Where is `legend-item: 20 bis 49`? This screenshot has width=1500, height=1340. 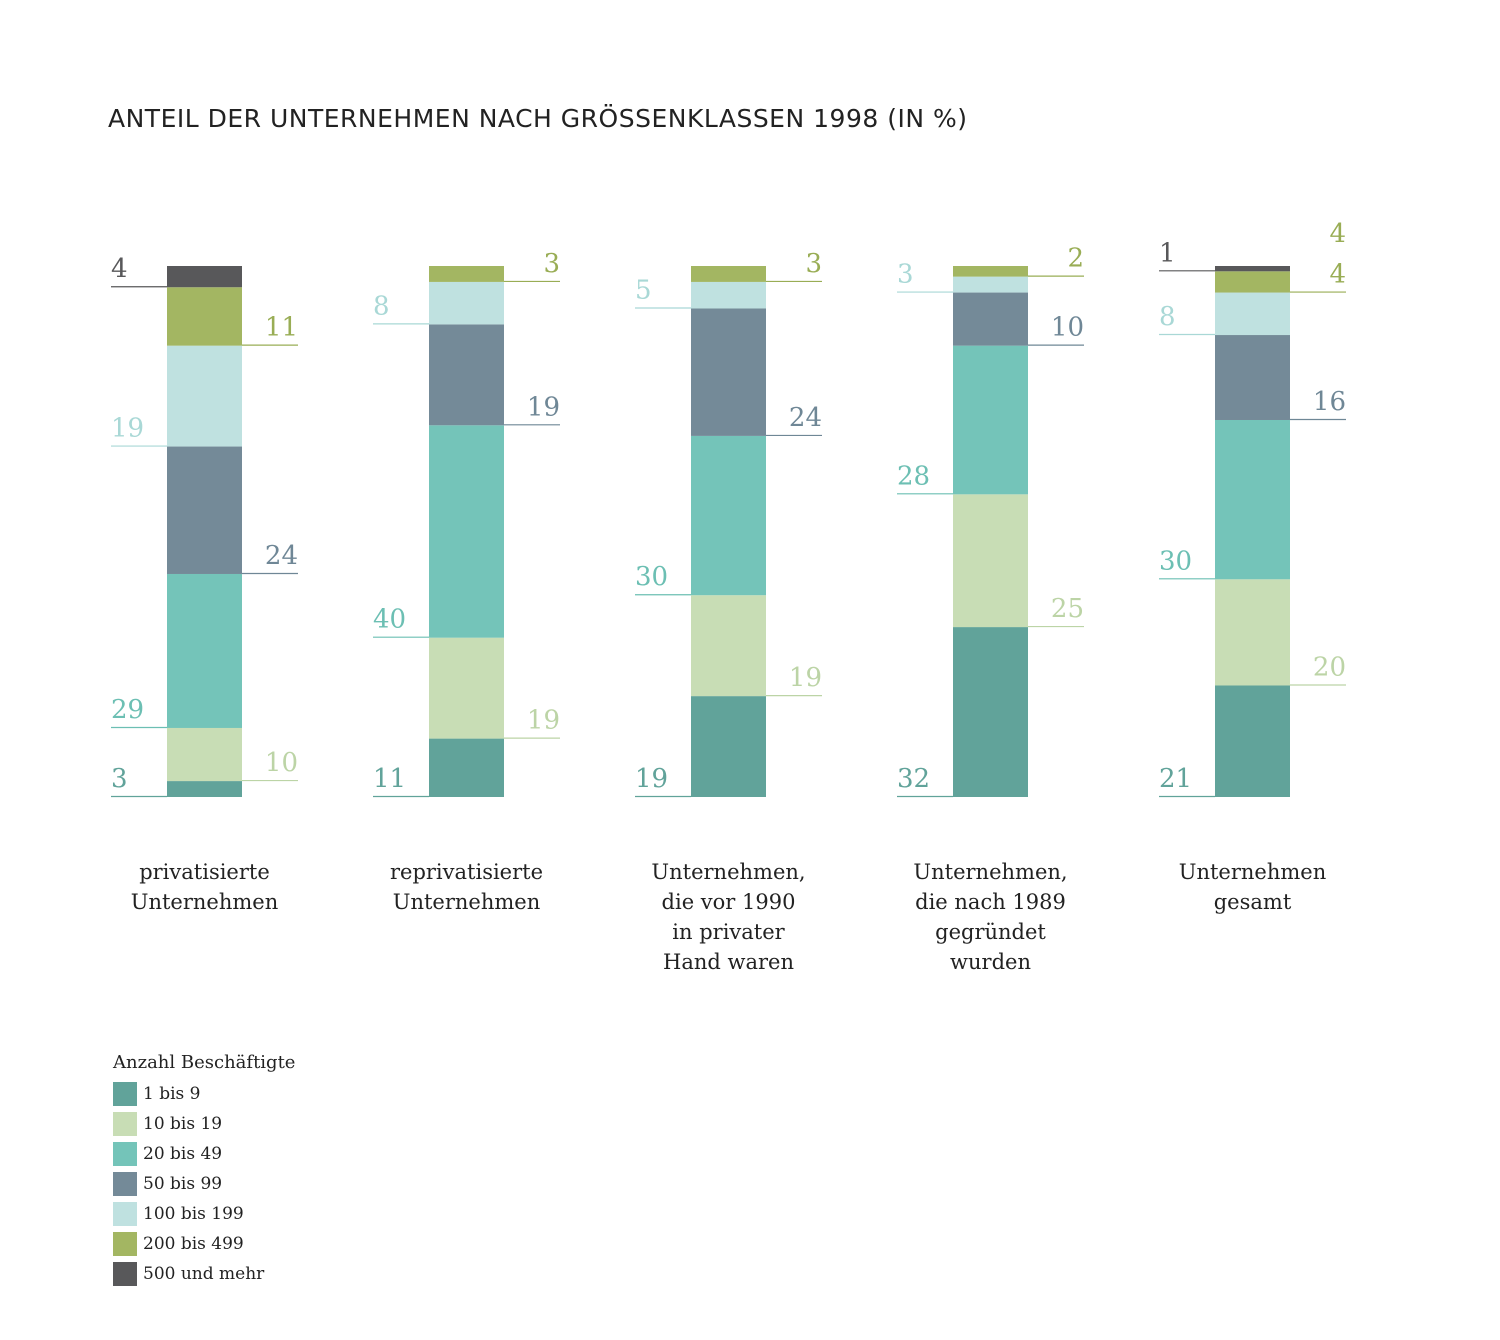 legend-item: 20 bis 49 is located at coordinates (204, 1154).